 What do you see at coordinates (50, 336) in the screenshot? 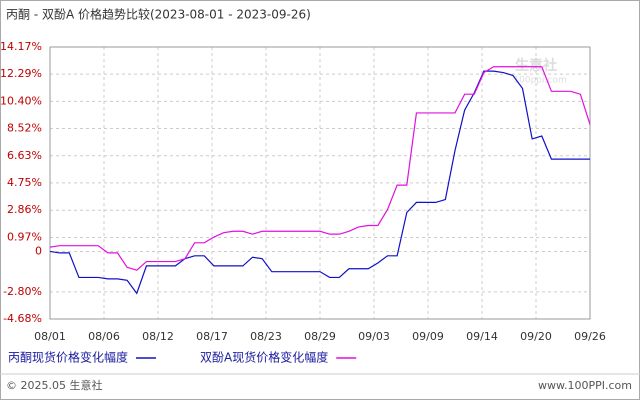
I see `x-tick-label: 08/01` at bounding box center [50, 336].